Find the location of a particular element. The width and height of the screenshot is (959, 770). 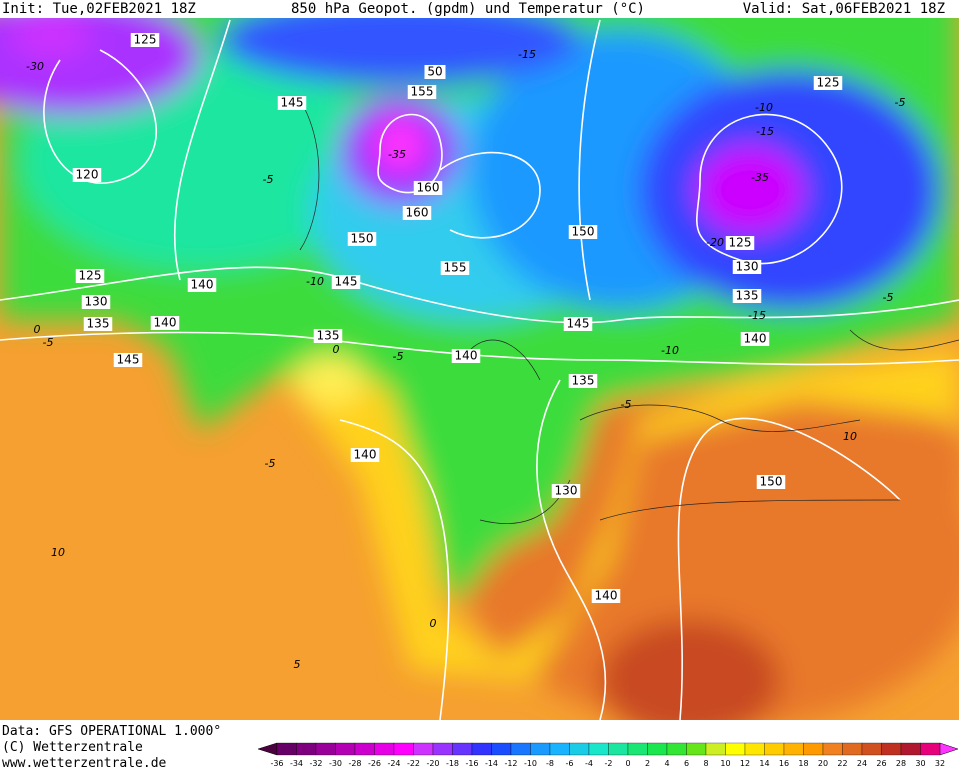

colorbar-label: -24 is located at coordinates (393, 763).